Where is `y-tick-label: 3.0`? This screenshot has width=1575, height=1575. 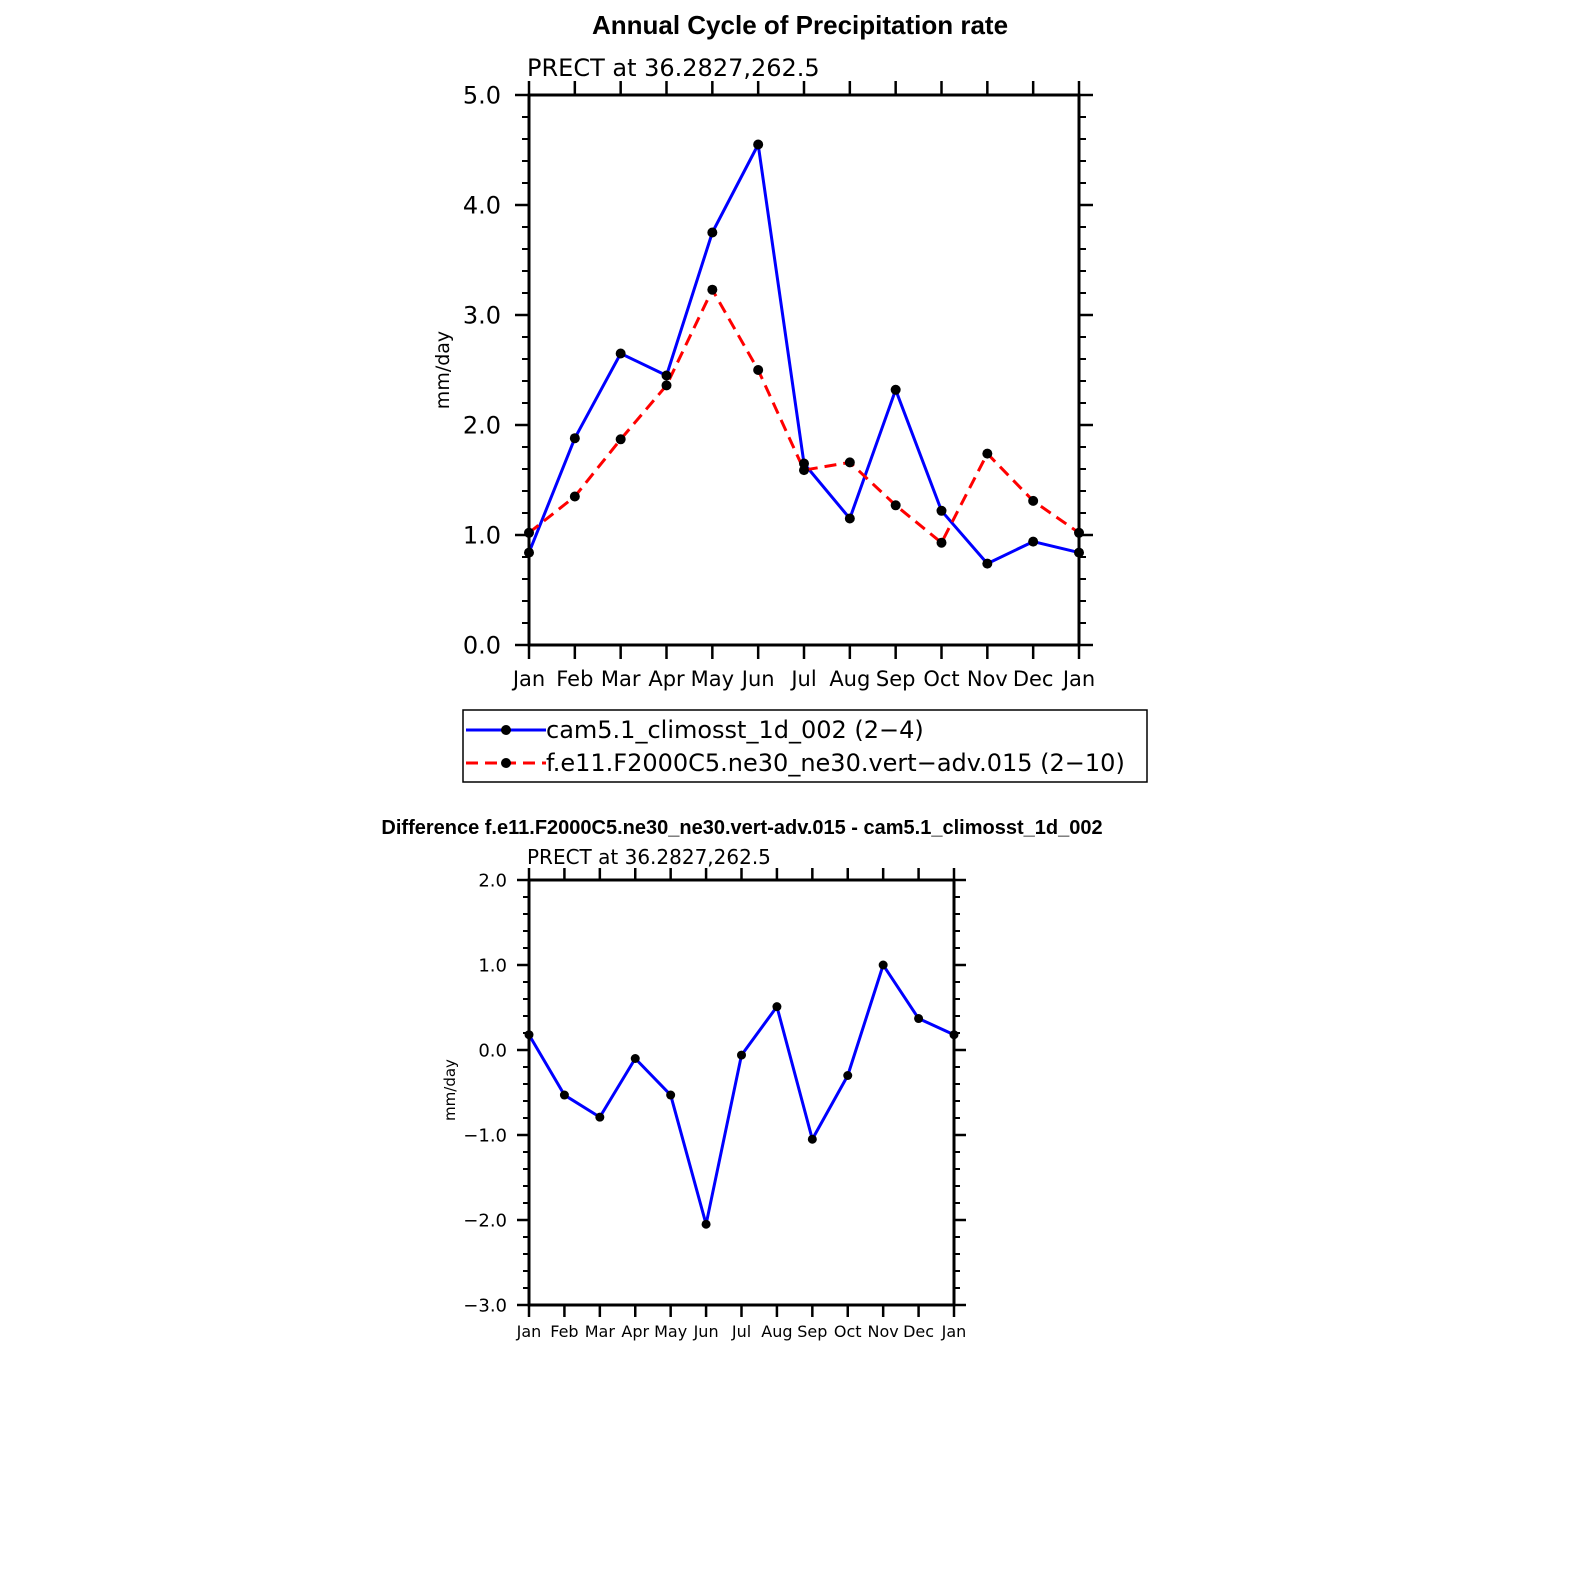
y-tick-label: 3.0 is located at coordinates (482, 315).